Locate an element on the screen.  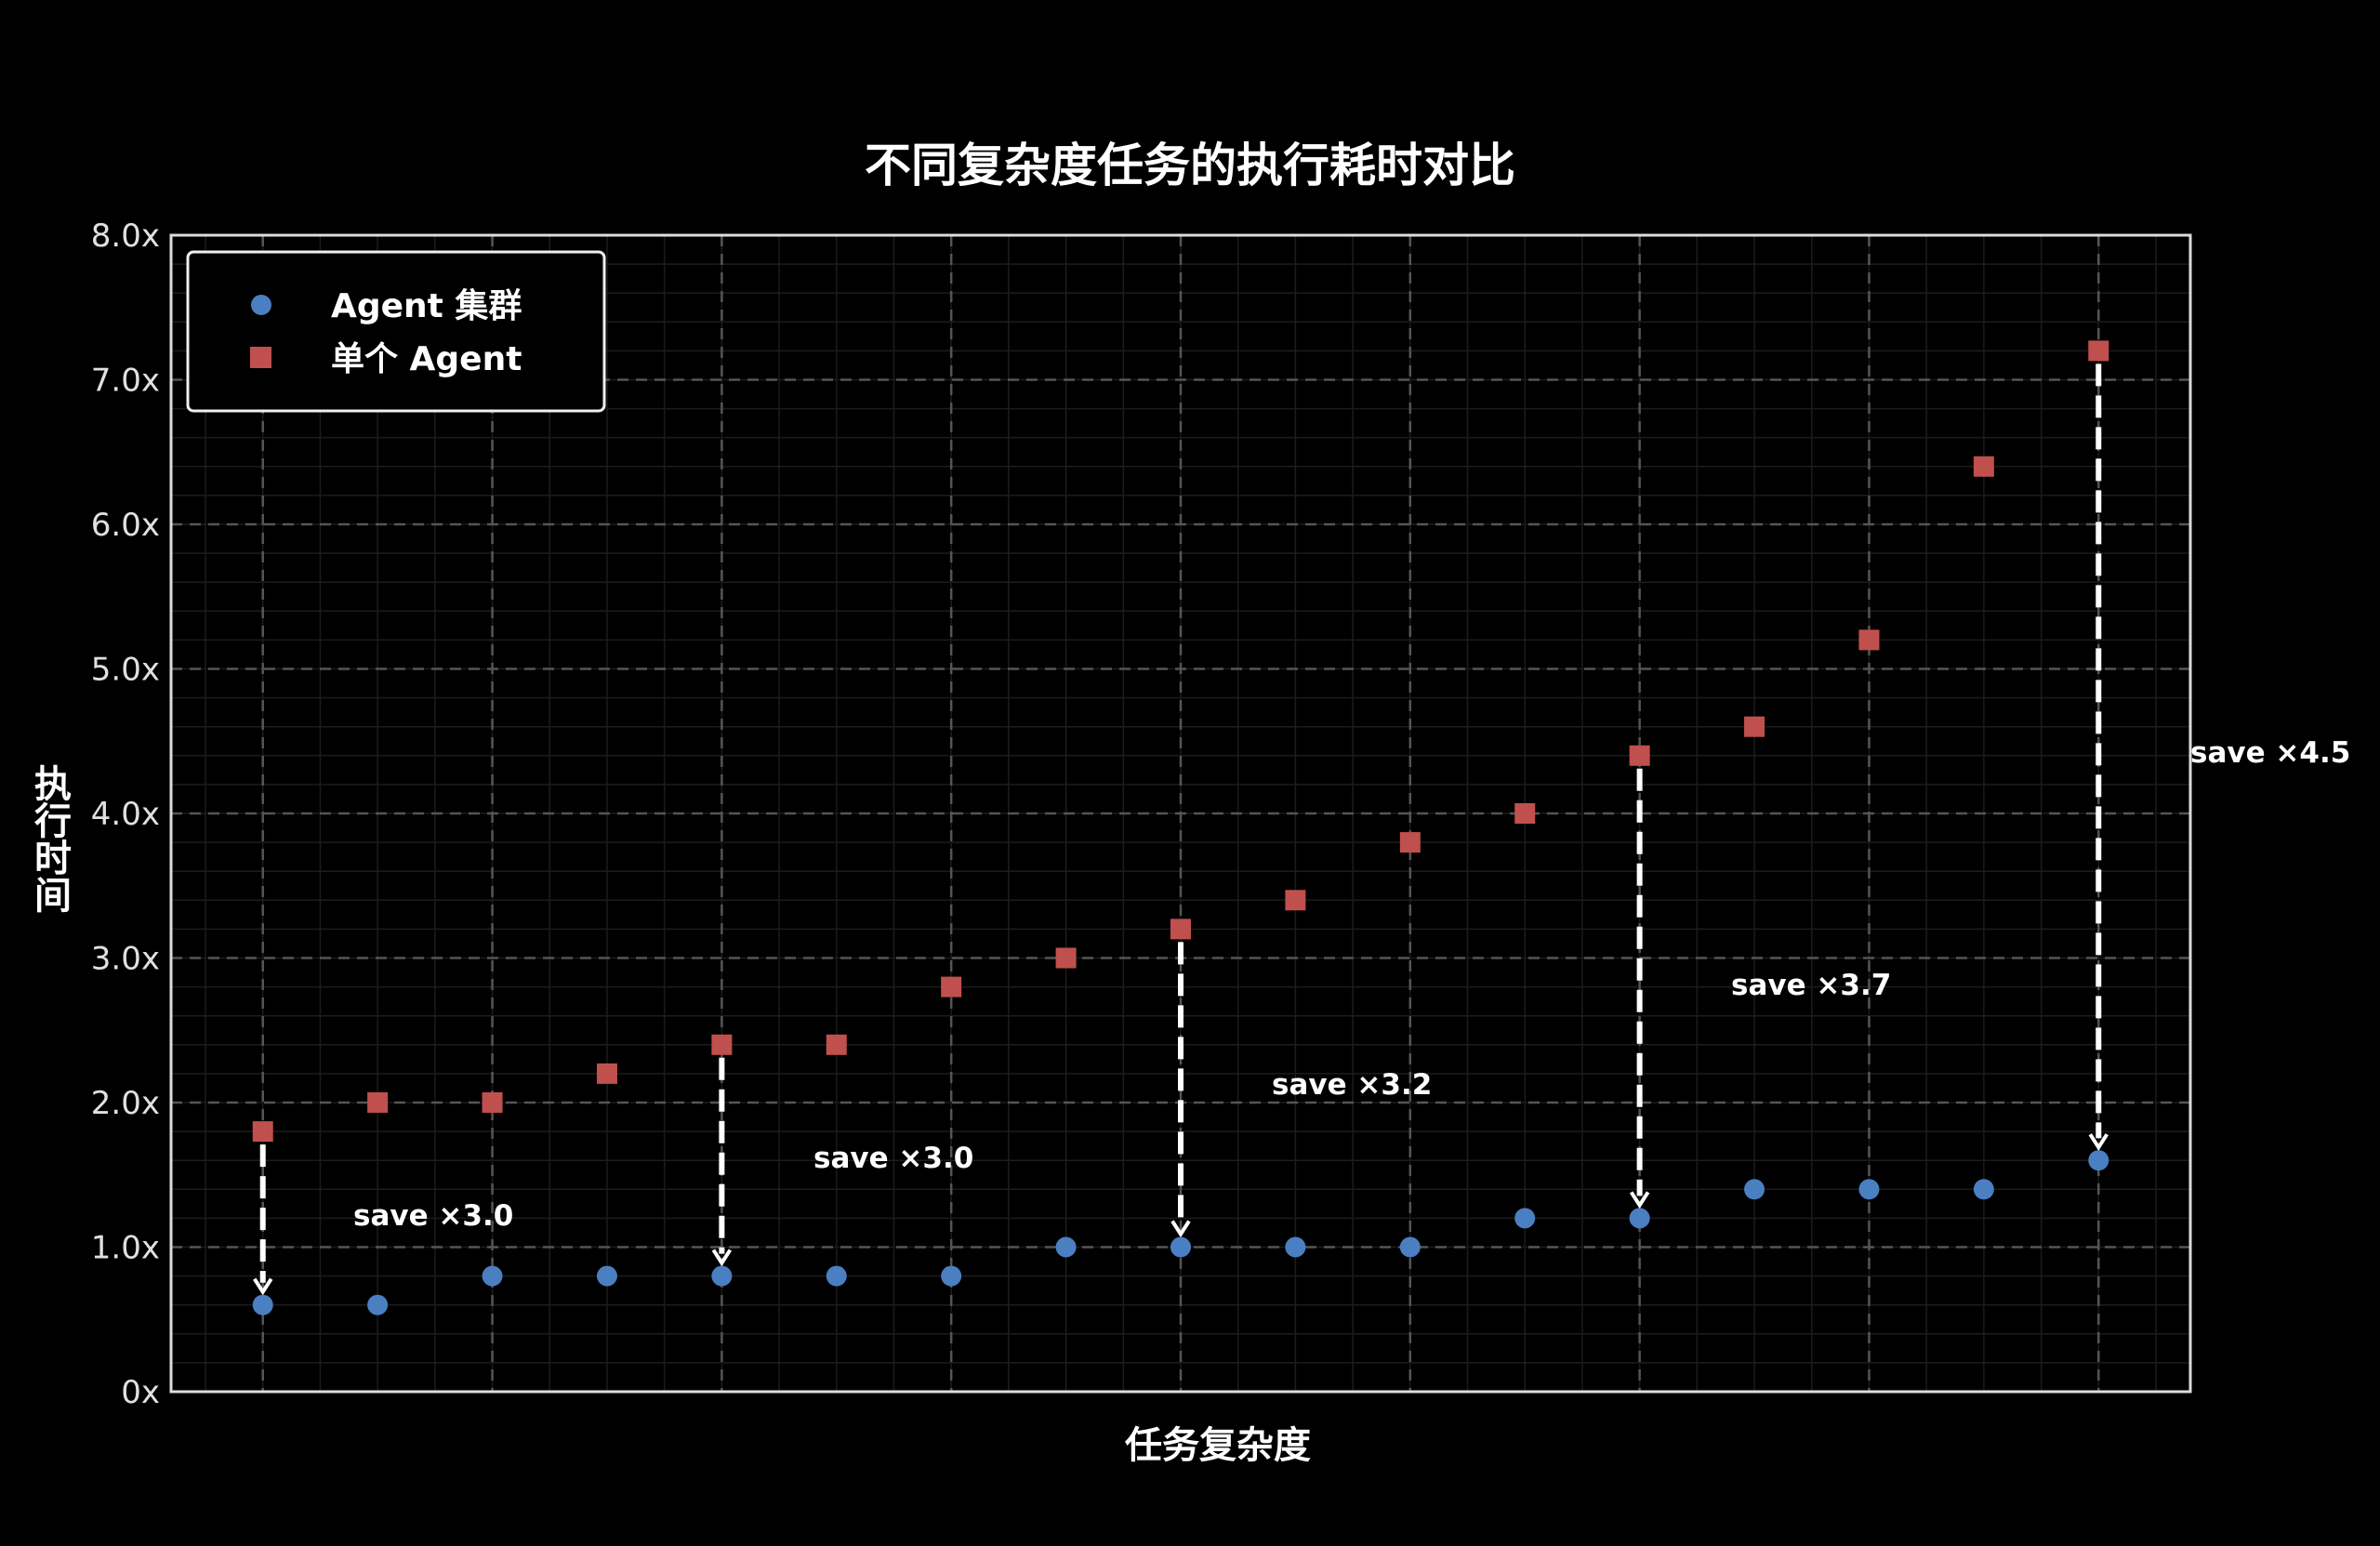
legend-label-single: 单个 Agent is located at coordinates (426, 359).